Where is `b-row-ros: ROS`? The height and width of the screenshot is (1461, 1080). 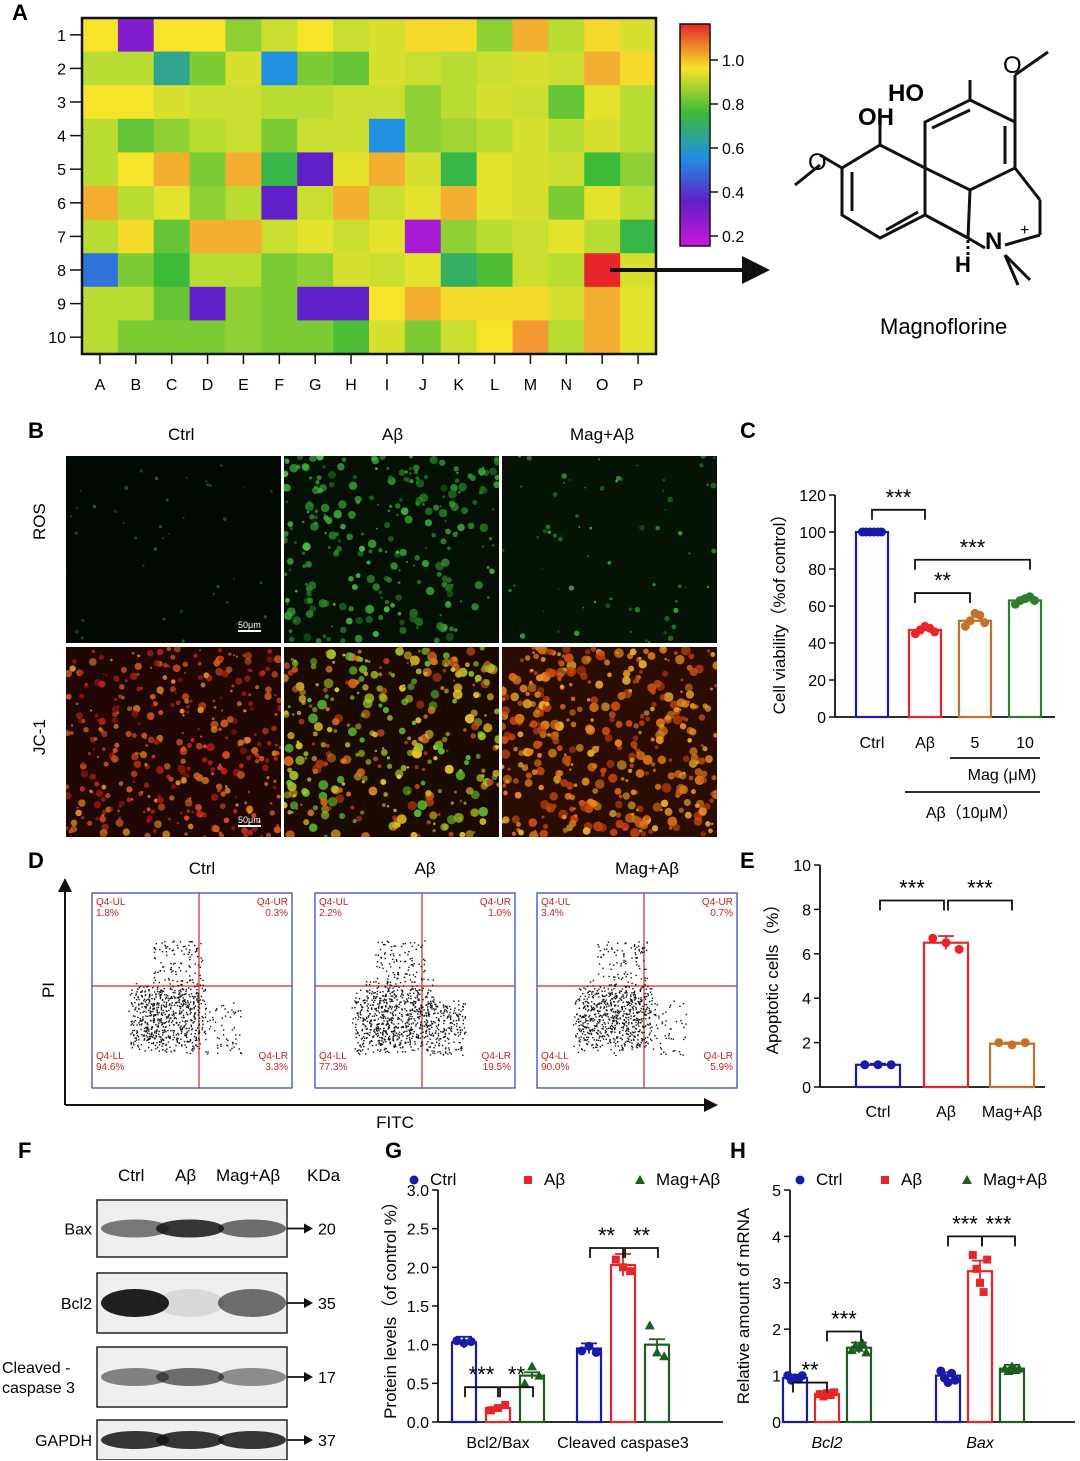
b-row-ros: ROS is located at coordinates (39, 521).